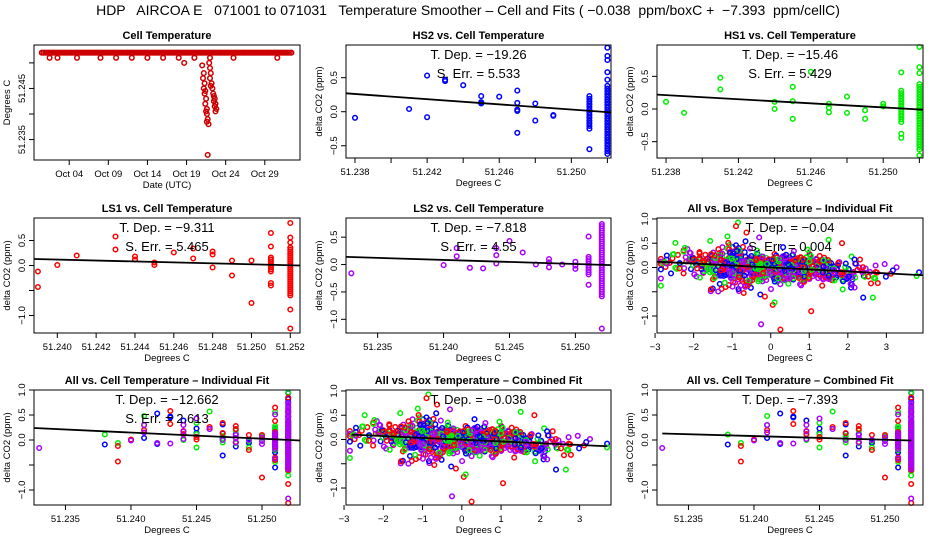 The width and height of the screenshot is (936, 540). Describe the element at coordinates (226, 174) in the screenshot. I see `x-tick-label: Oct 24` at that location.